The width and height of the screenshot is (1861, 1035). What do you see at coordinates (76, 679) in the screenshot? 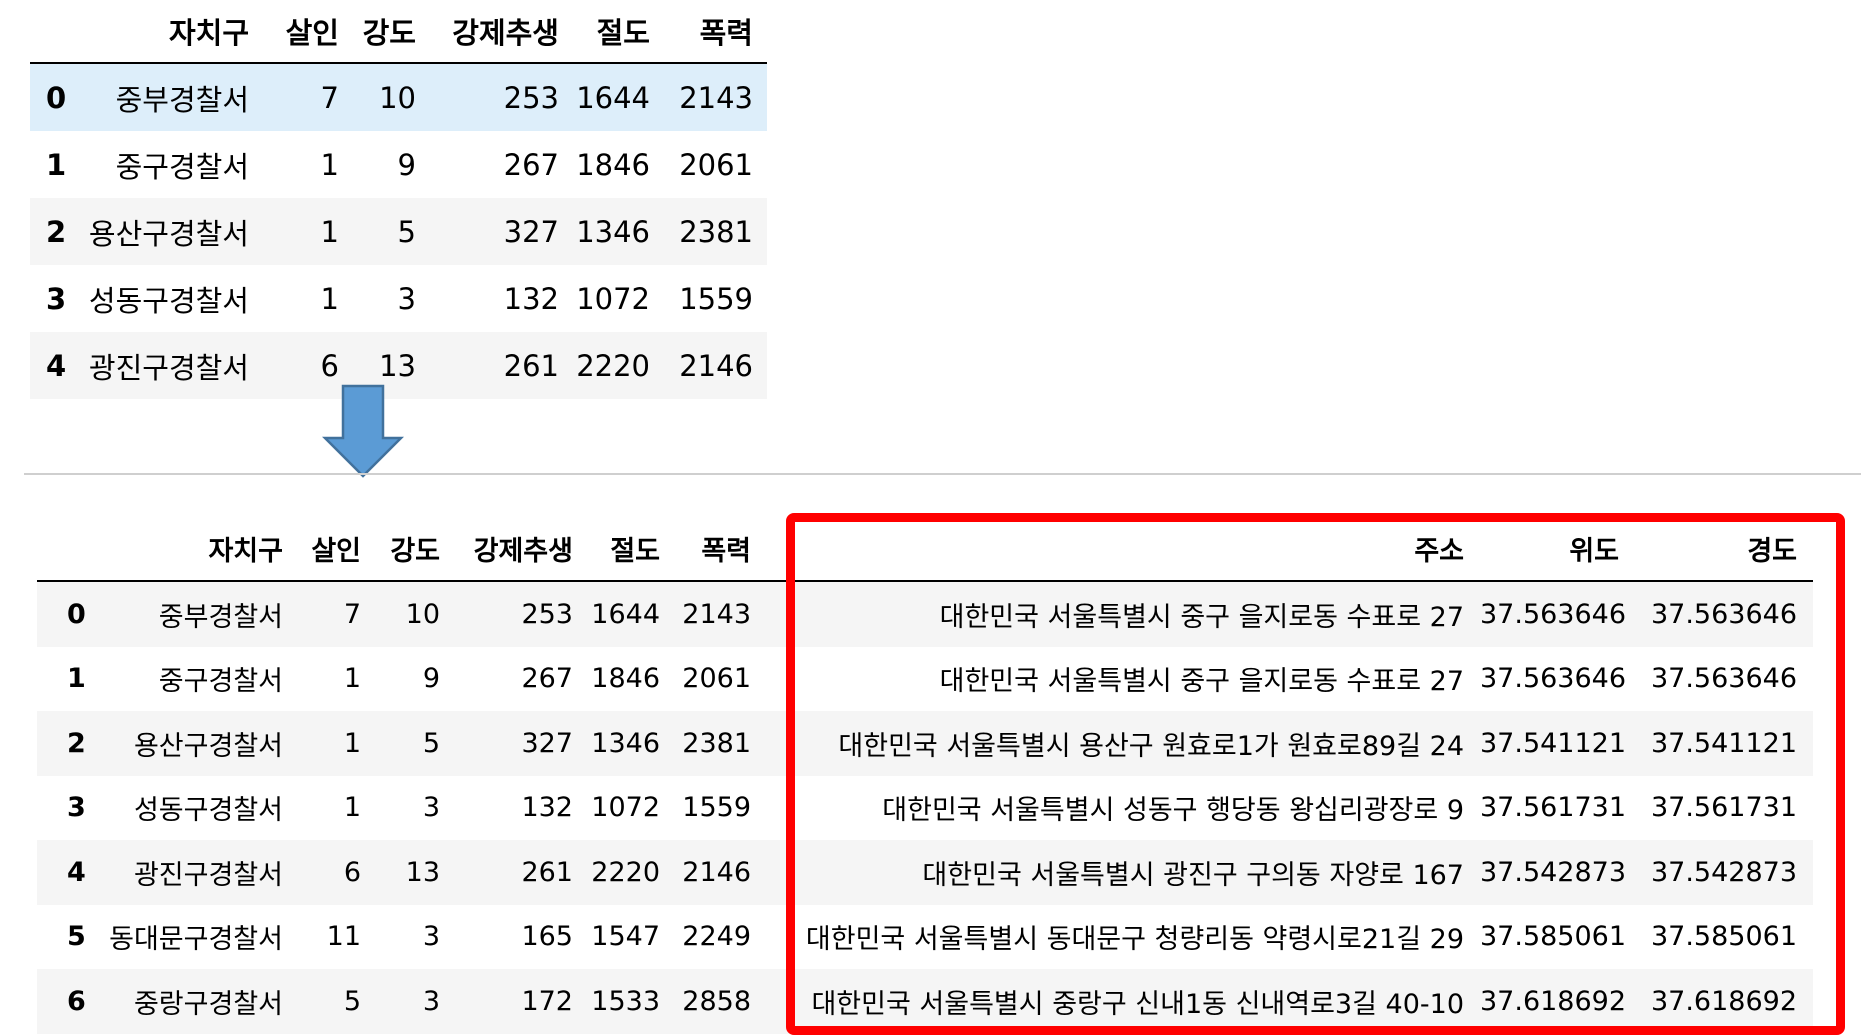
I see `row-index: 1` at bounding box center [76, 679].